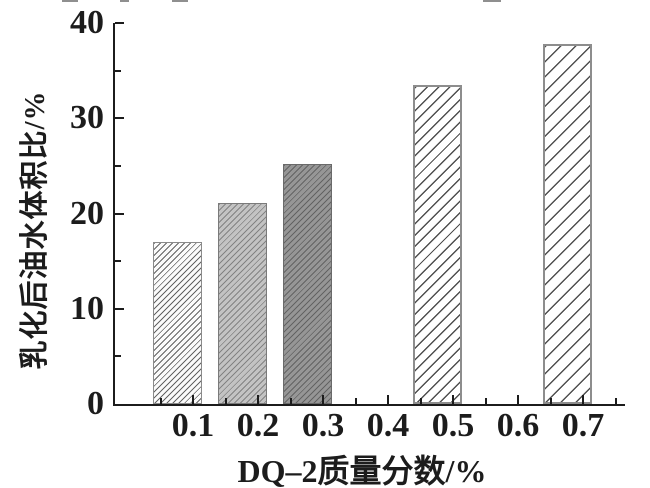 The height and width of the screenshot is (488, 650). What do you see at coordinates (453, 425) in the screenshot?
I see `x-tick-label: 0.5` at bounding box center [453, 425].